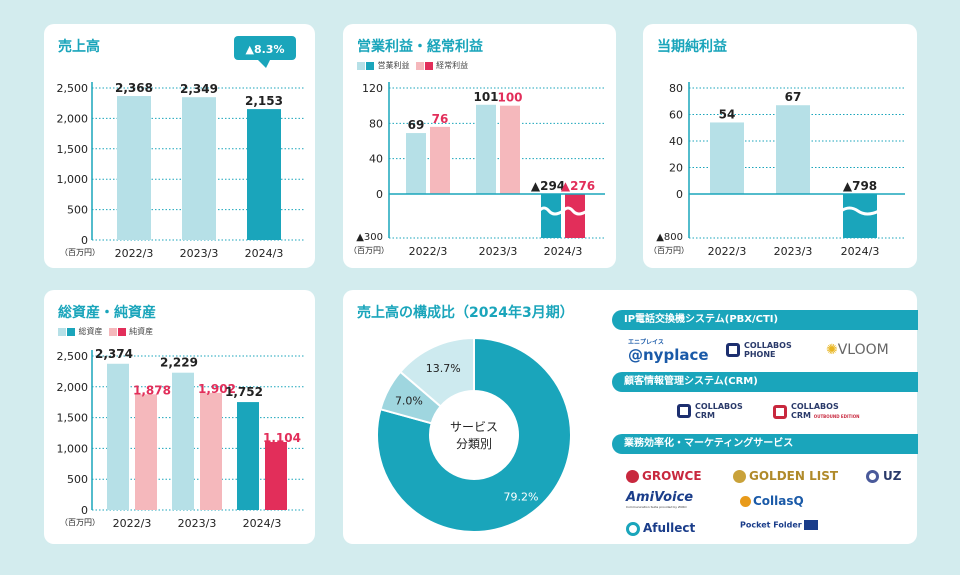 This screenshot has width=960, height=575. What do you see at coordinates (265, 49) in the screenshot?
I see `callout-label: ▲8.3%` at bounding box center [265, 49].